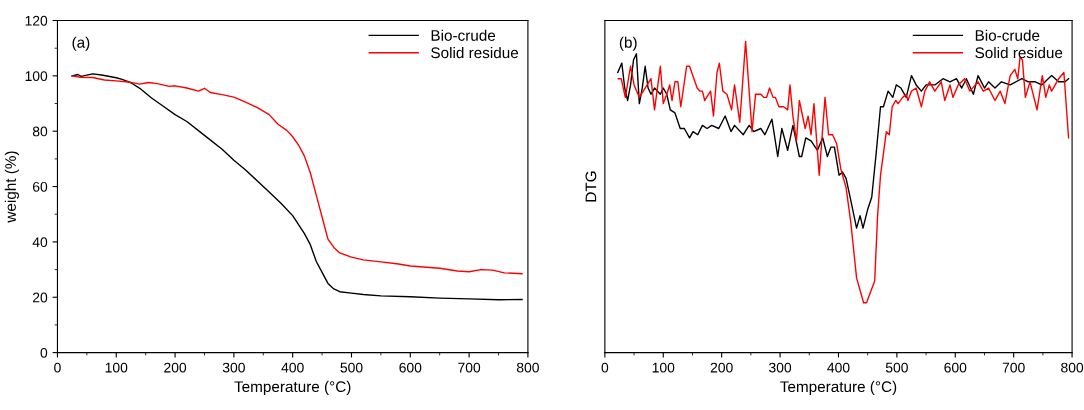 This screenshot has width=1084, height=410. What do you see at coordinates (40, 242) in the screenshot?
I see `y-tick-label: 40` at bounding box center [40, 242].